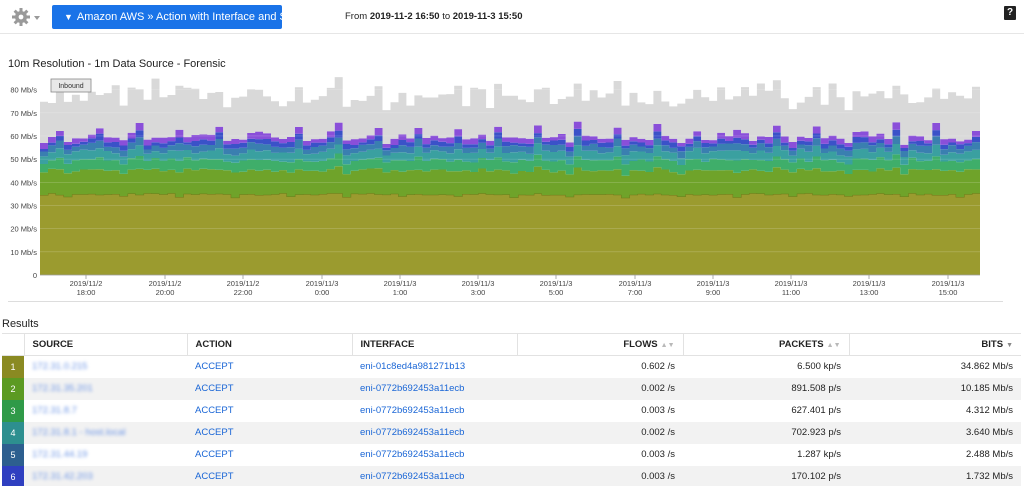 This screenshot has width=1024, height=486. Describe the element at coordinates (791, 292) in the screenshot. I see `x-tick-time: 11:00` at that location.